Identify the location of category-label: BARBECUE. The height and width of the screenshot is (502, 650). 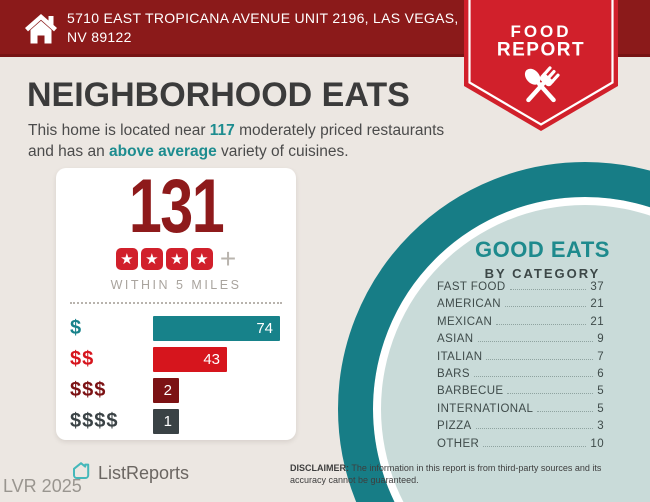
(470, 391).